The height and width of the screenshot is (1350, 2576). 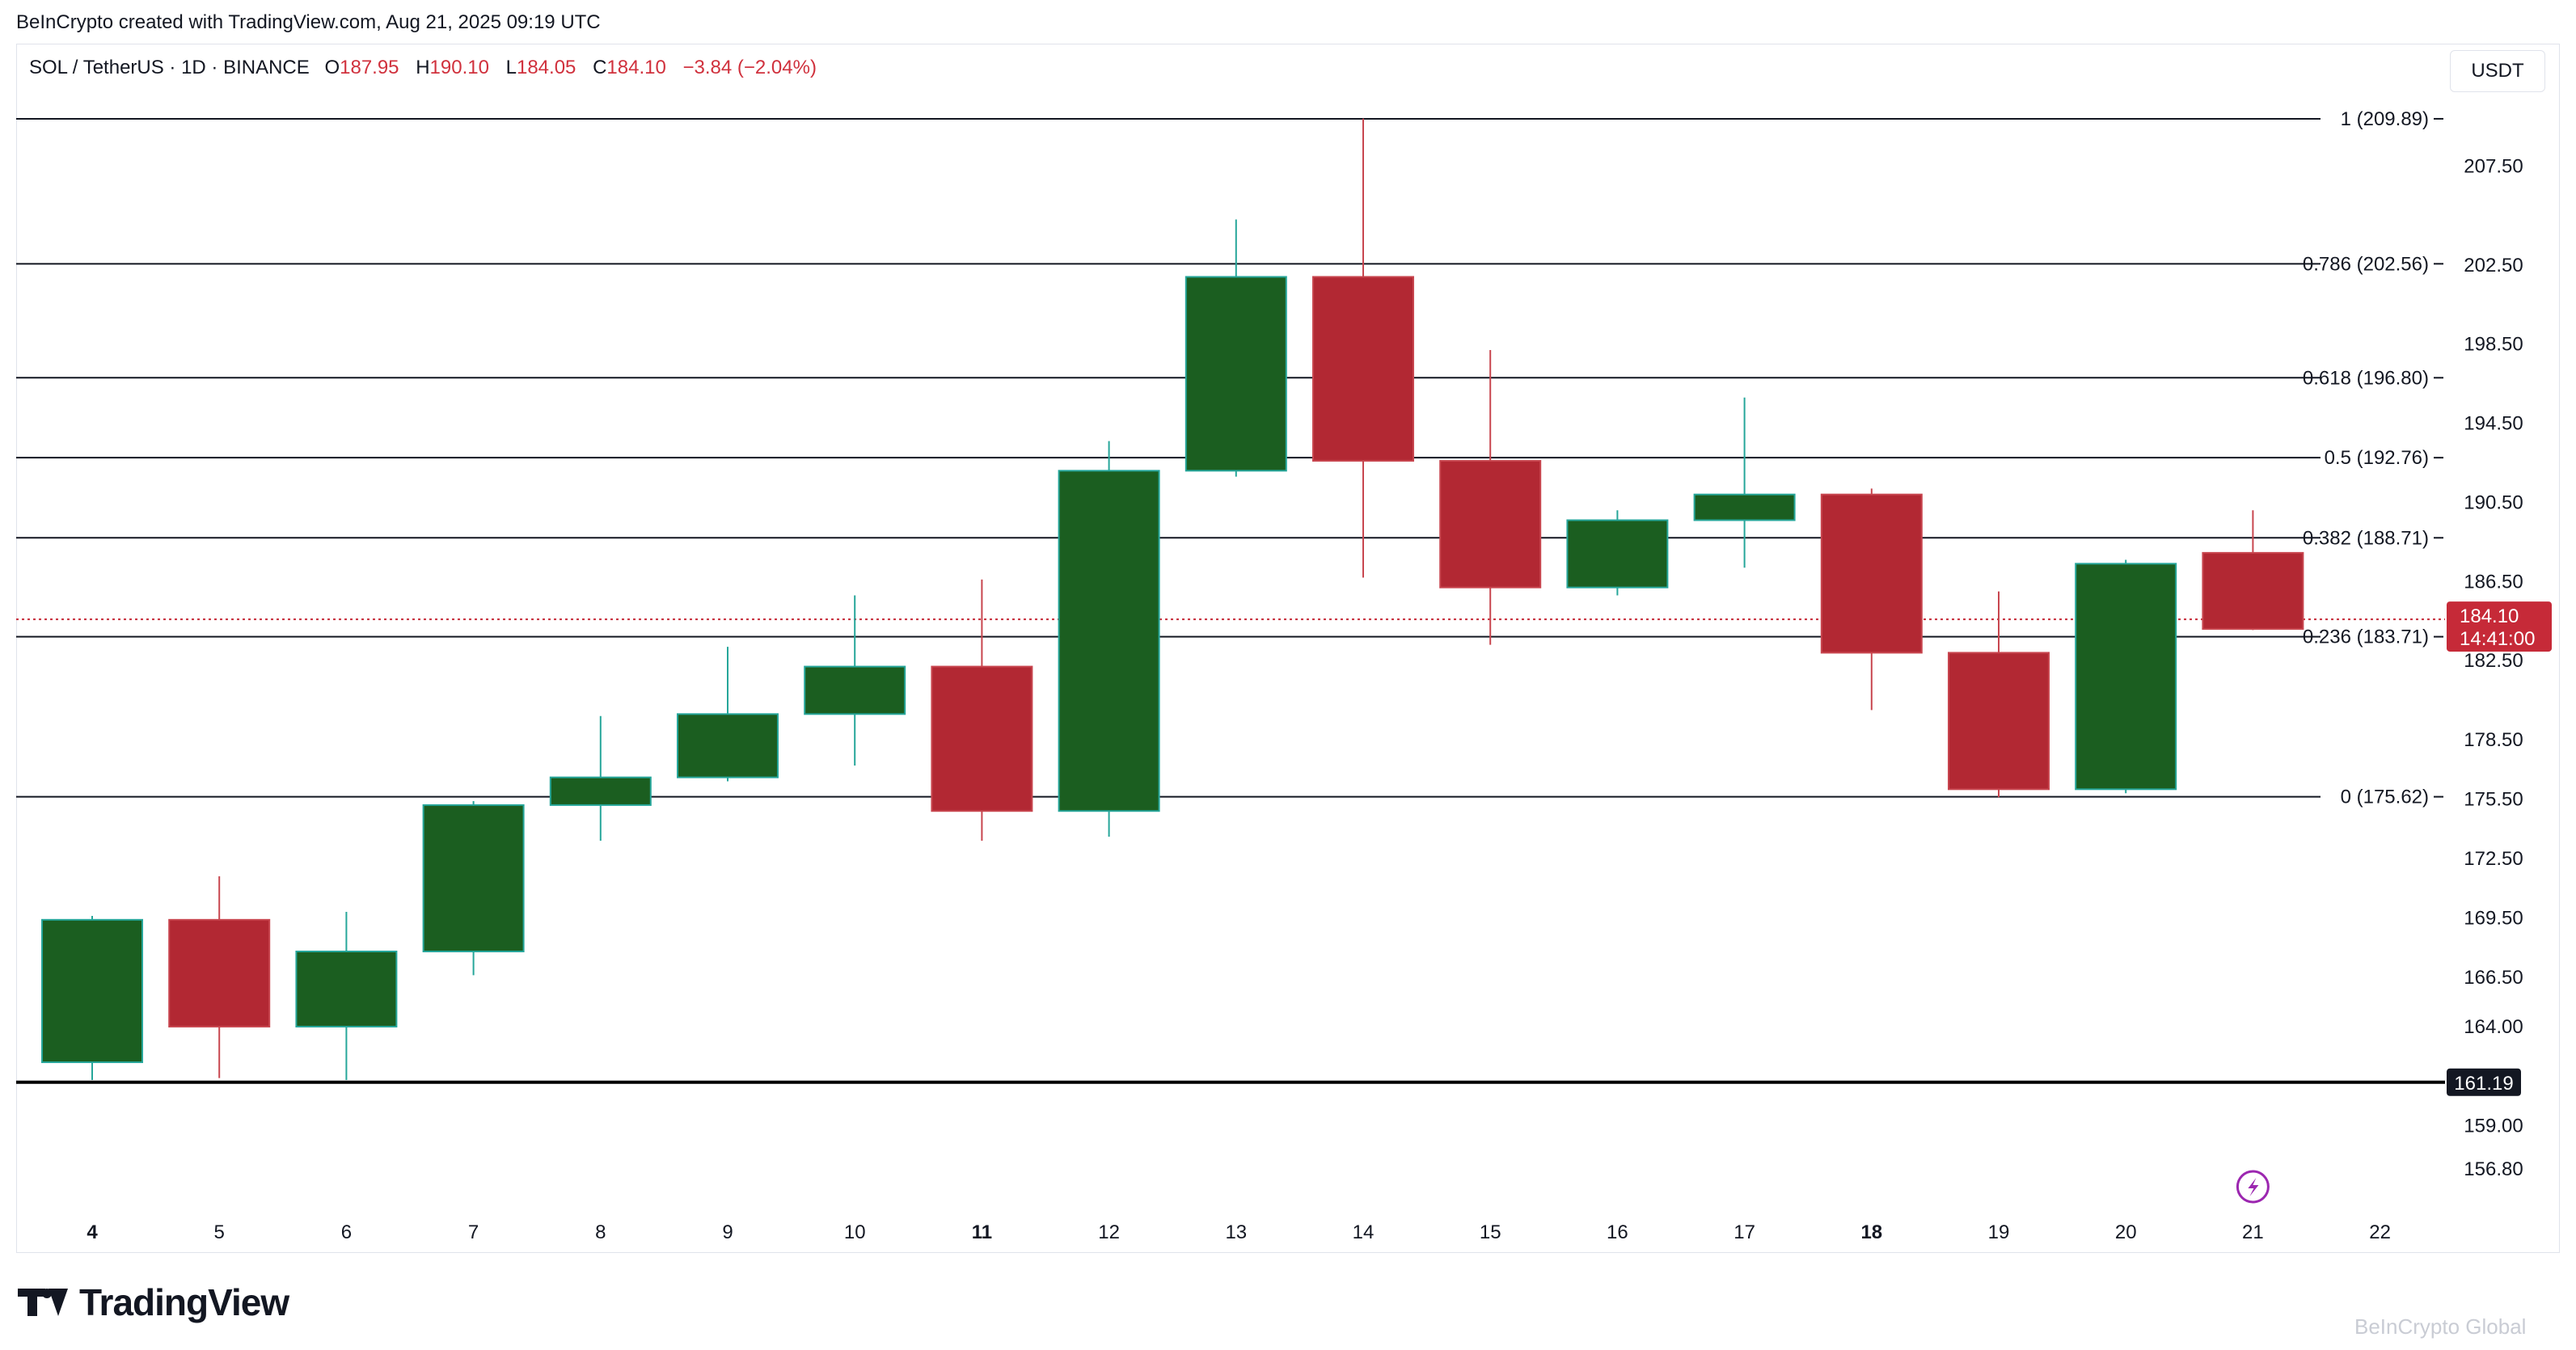 What do you see at coordinates (1871, 1232) in the screenshot?
I see `x-axis-tick-label: 18` at bounding box center [1871, 1232].